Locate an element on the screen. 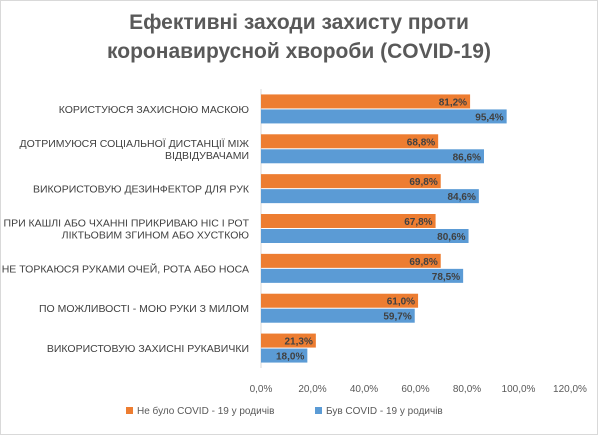  legend-swatch-no-covid is located at coordinates (129, 410).